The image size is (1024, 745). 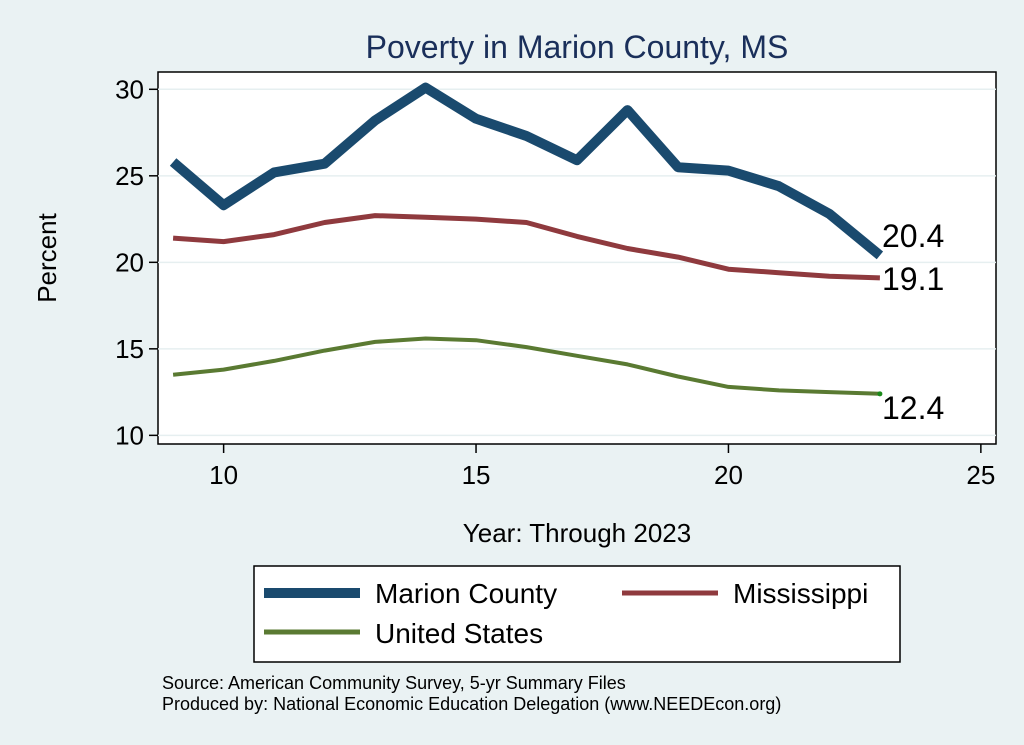 I want to click on chart-title: Poverty in Marion County, MS, so click(x=577, y=47).